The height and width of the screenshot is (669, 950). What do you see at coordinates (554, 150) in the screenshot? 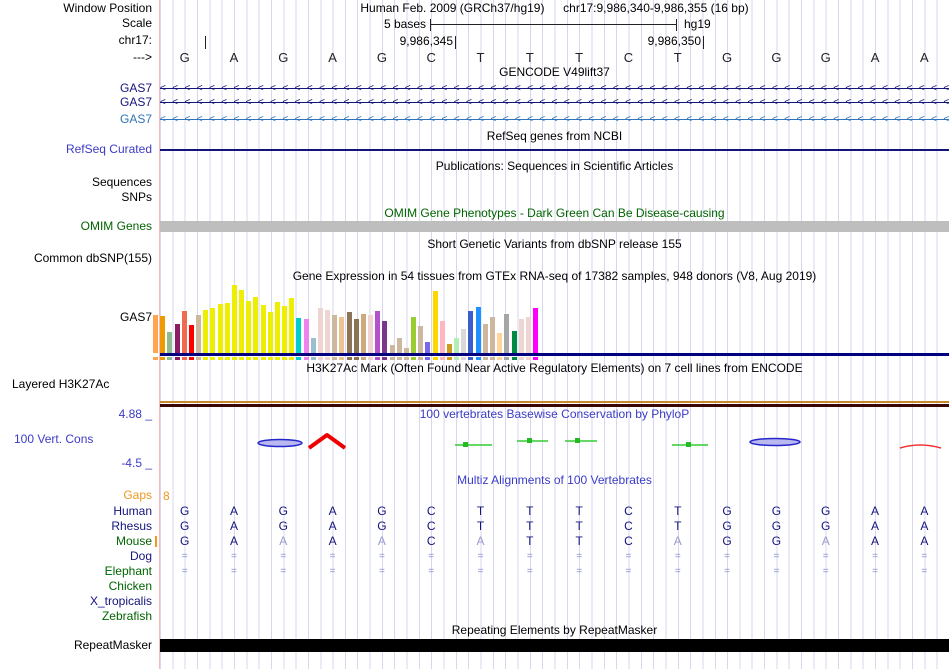
I see `refseq-gene-line` at bounding box center [554, 150].